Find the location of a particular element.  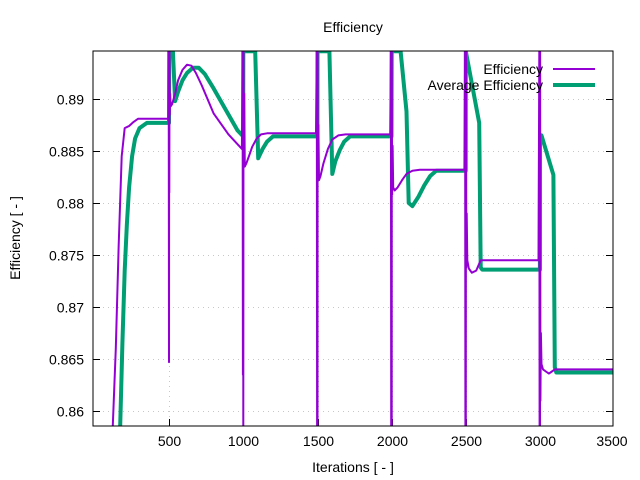

y-tick-label: 0.89 is located at coordinates (70, 100).